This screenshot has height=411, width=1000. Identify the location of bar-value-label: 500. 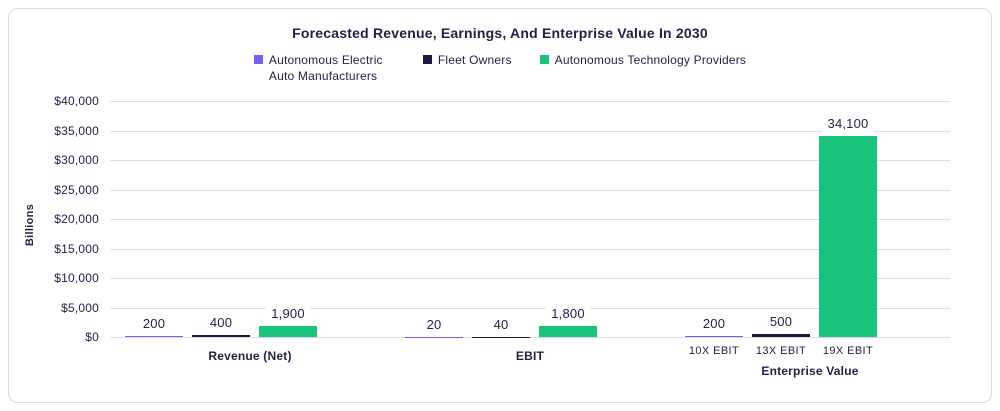
(781, 322).